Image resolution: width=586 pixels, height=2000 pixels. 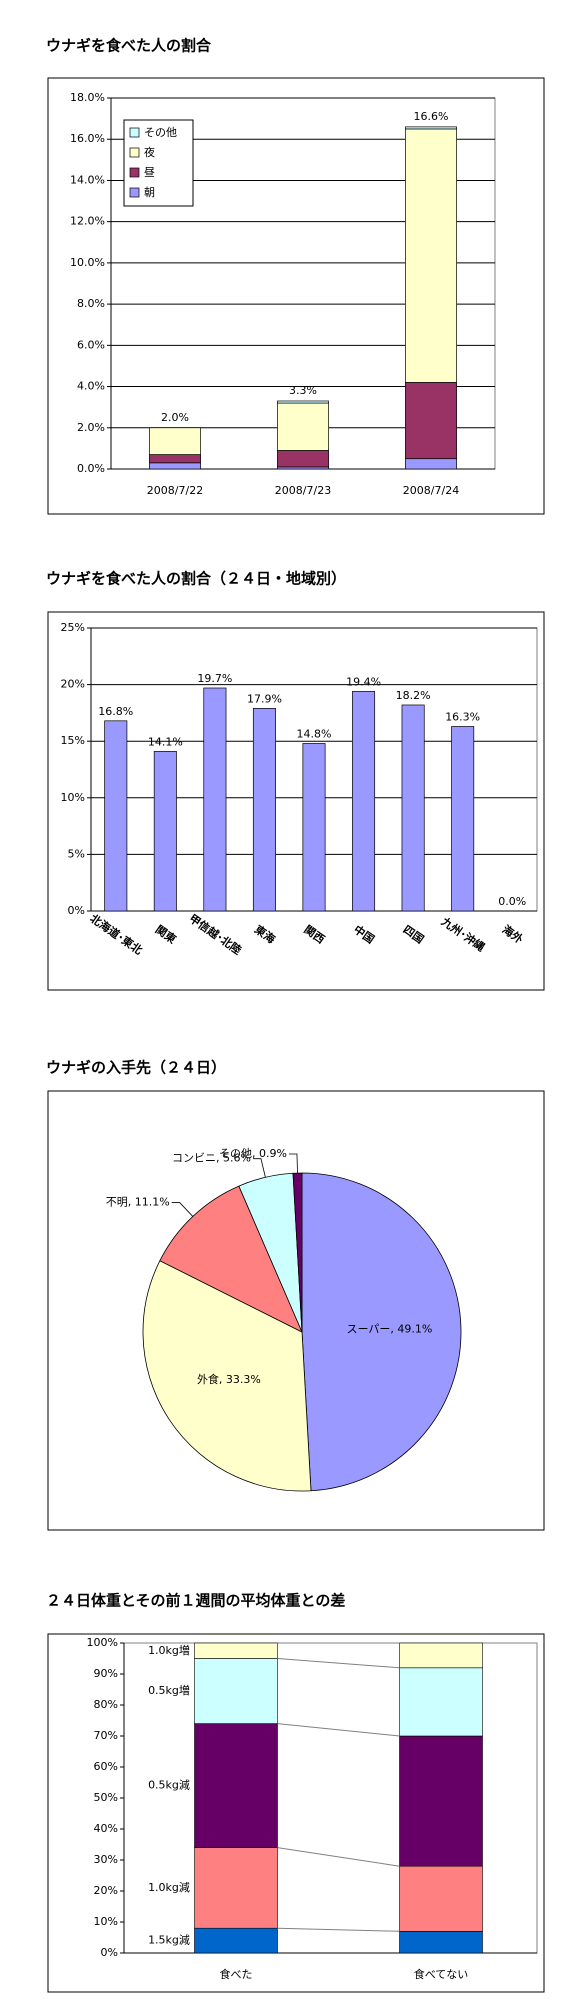 I want to click on value-label: 14.8%, so click(x=314, y=733).